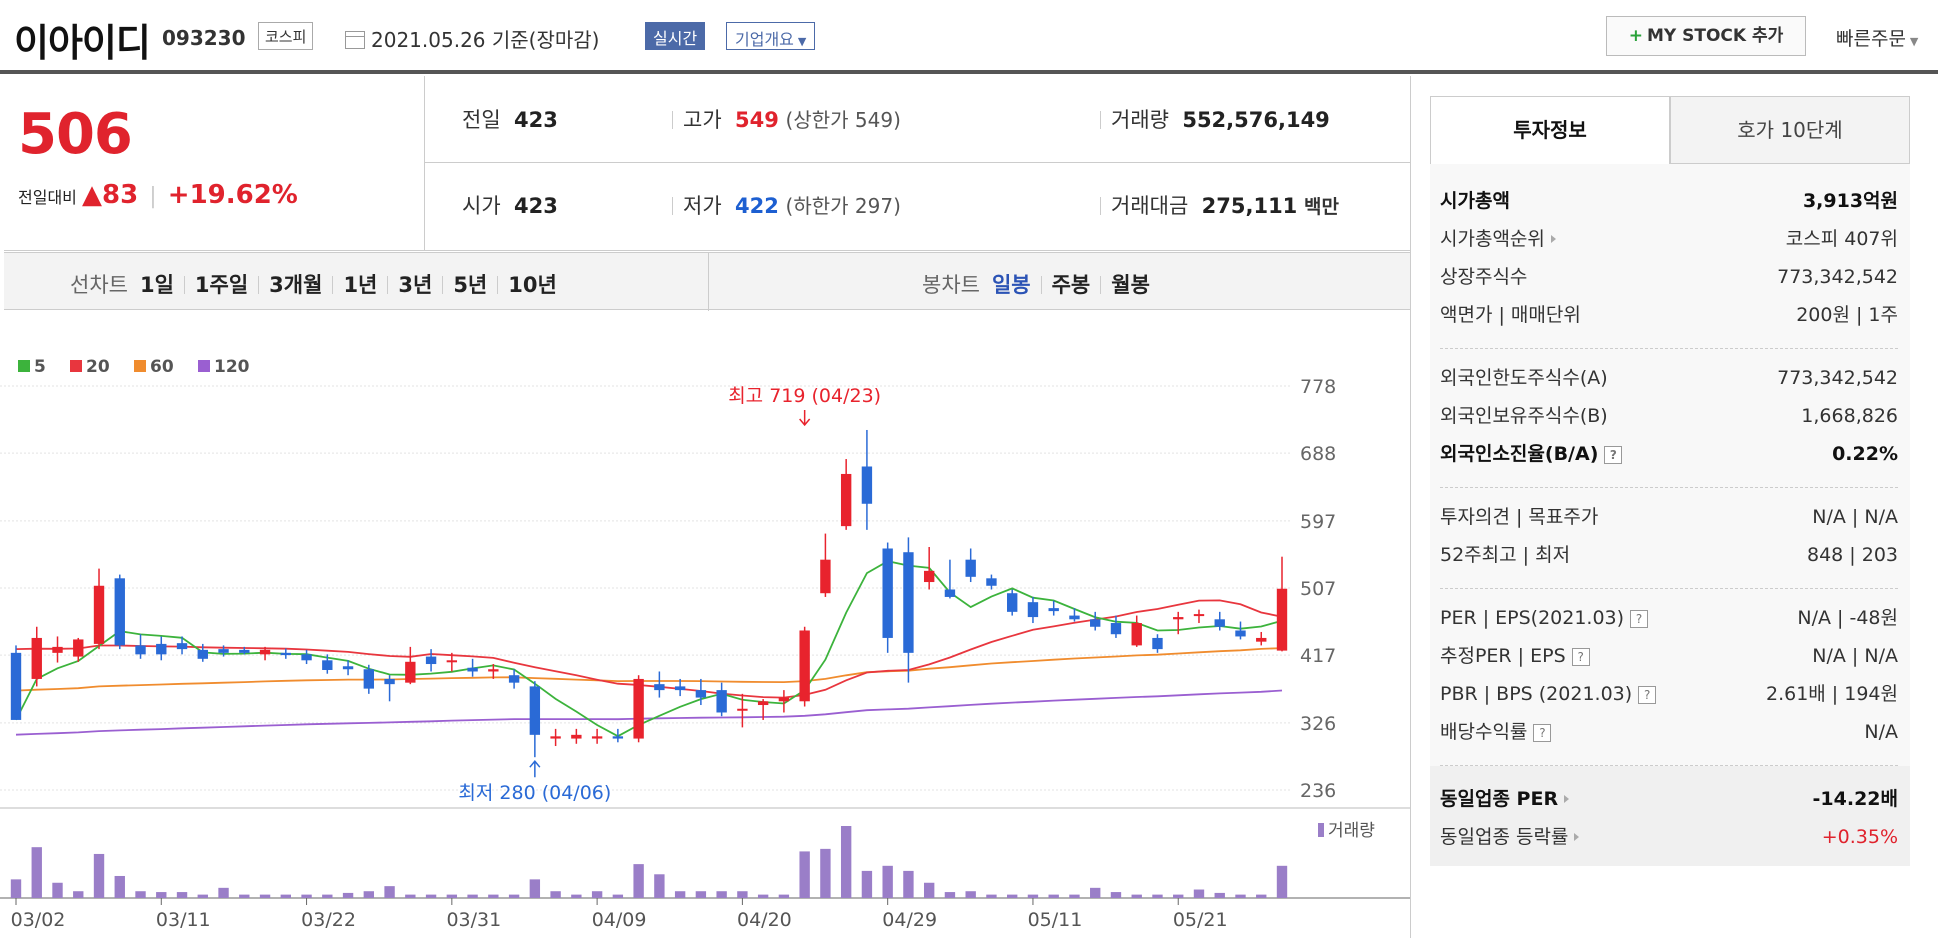  Describe the element at coordinates (1790, 130) in the screenshot. I see `tab-order-book: 호가 10단계` at that location.